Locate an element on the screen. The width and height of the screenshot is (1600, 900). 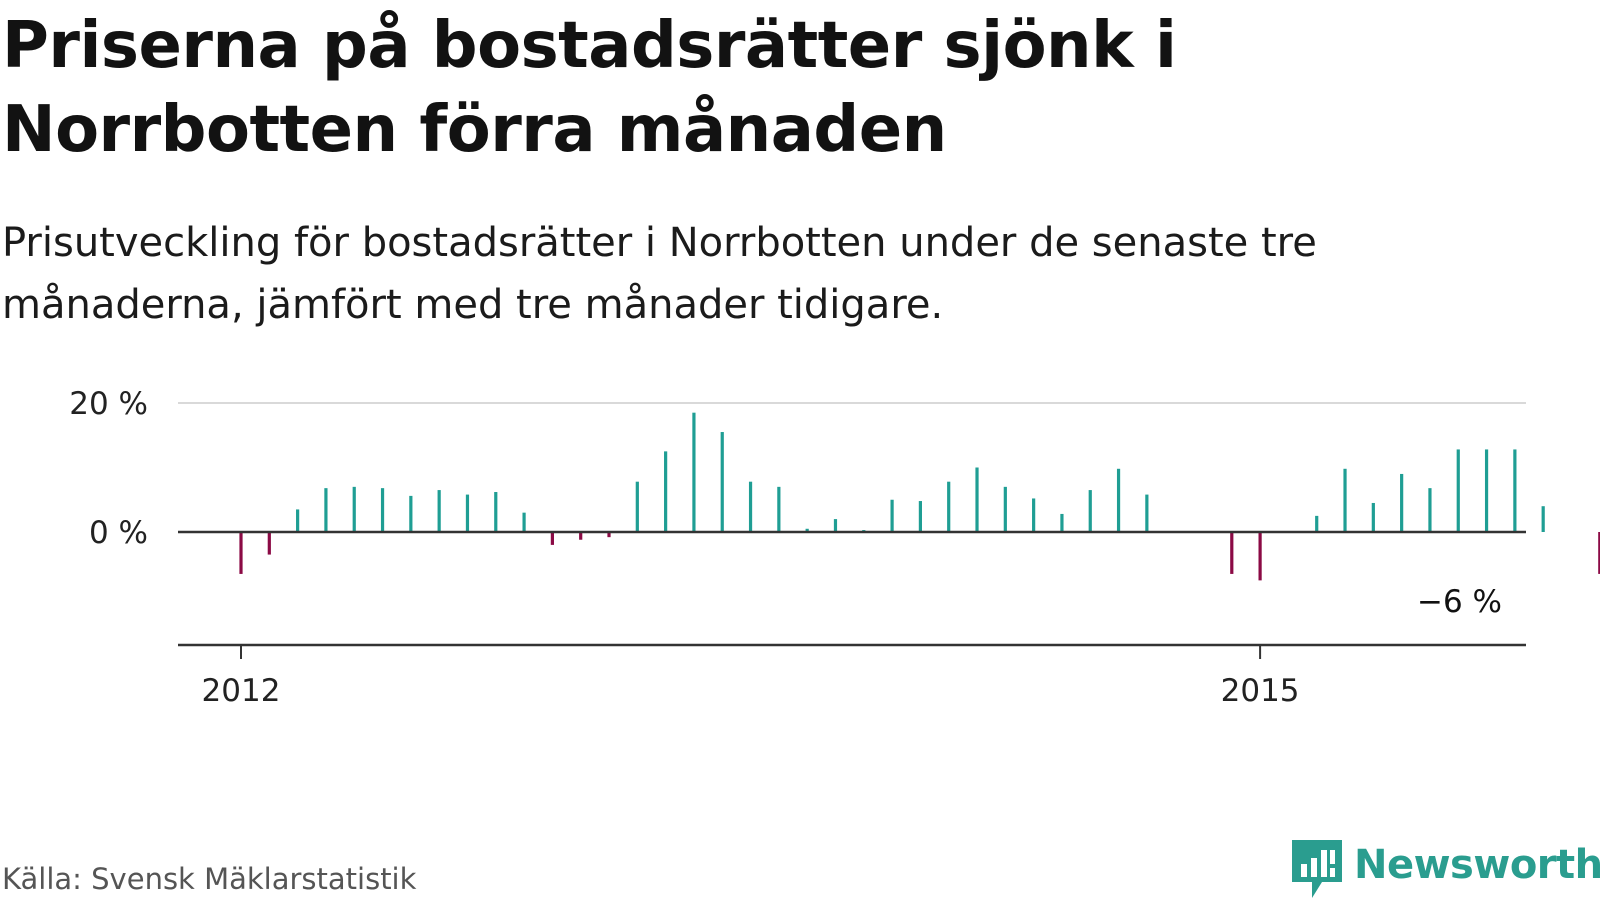
latest-value-label: −6 % is located at coordinates (1459, 602).